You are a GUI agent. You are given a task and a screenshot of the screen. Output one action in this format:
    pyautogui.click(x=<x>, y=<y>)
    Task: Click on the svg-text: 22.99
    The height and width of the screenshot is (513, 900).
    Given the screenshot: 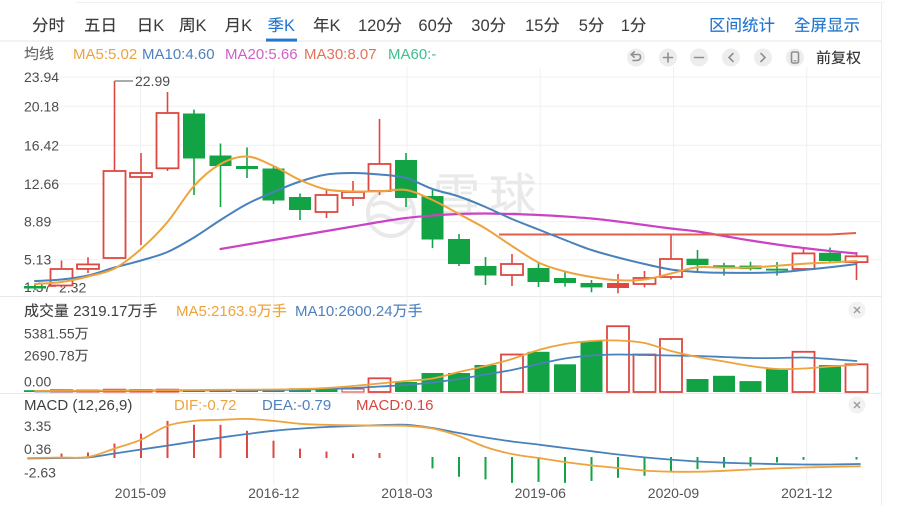 What is the action you would take?
    pyautogui.click(x=152, y=81)
    